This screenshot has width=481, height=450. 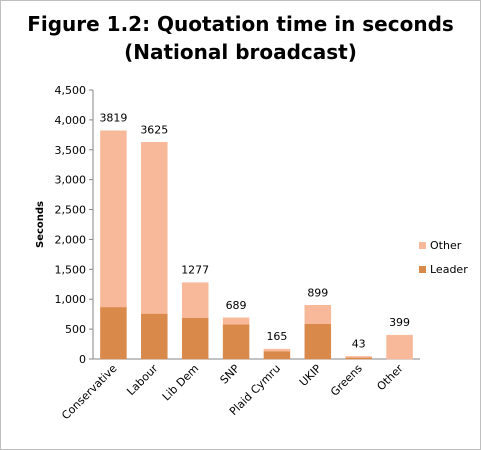 I want to click on chart-legend: Other Leader, so click(x=443, y=257).